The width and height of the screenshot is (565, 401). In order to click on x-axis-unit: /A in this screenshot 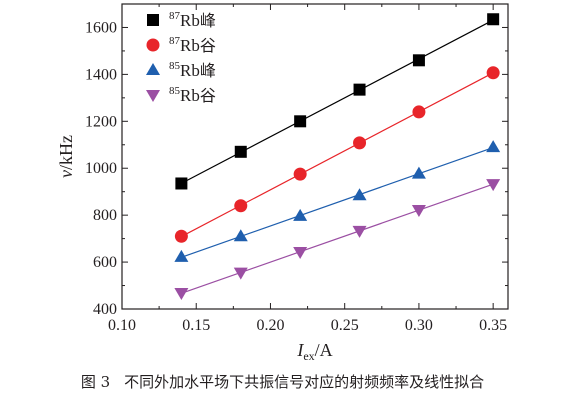, I will do `click(324, 350)`.